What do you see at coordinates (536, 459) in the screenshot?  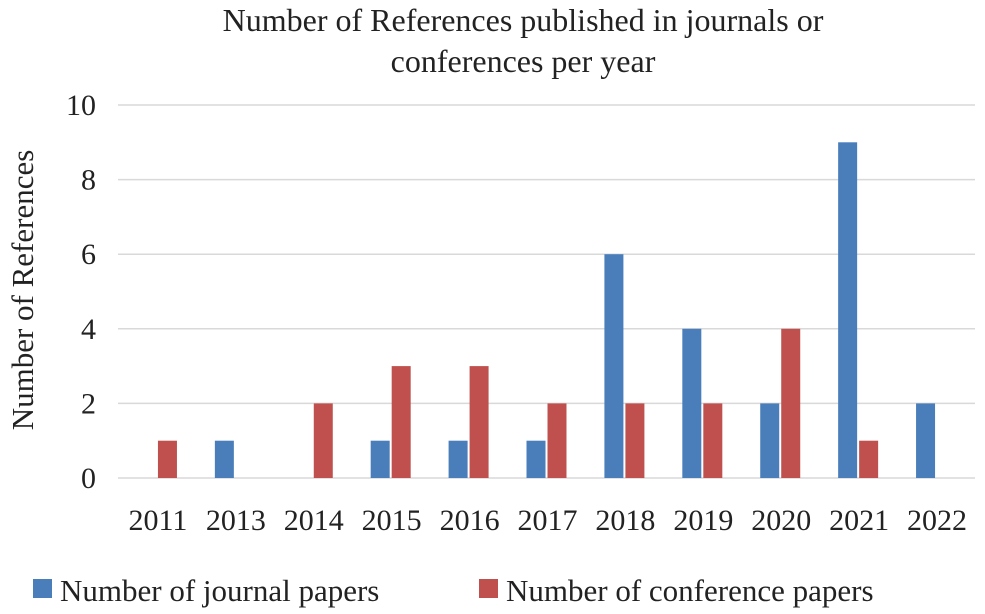 I see `bar-journal-2017` at bounding box center [536, 459].